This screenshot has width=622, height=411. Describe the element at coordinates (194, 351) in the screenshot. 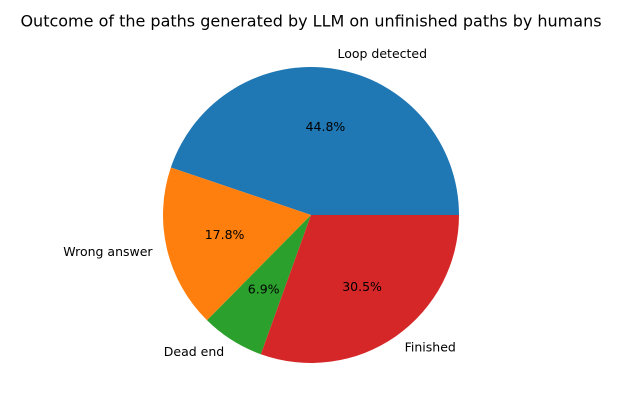

I see `slice-label: Dead end` at that location.